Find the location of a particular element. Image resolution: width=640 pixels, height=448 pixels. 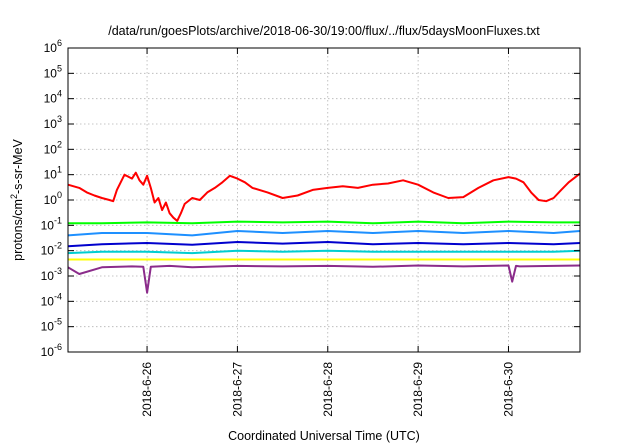

y-tick-label: 10¹ is located at coordinates (53, 173).